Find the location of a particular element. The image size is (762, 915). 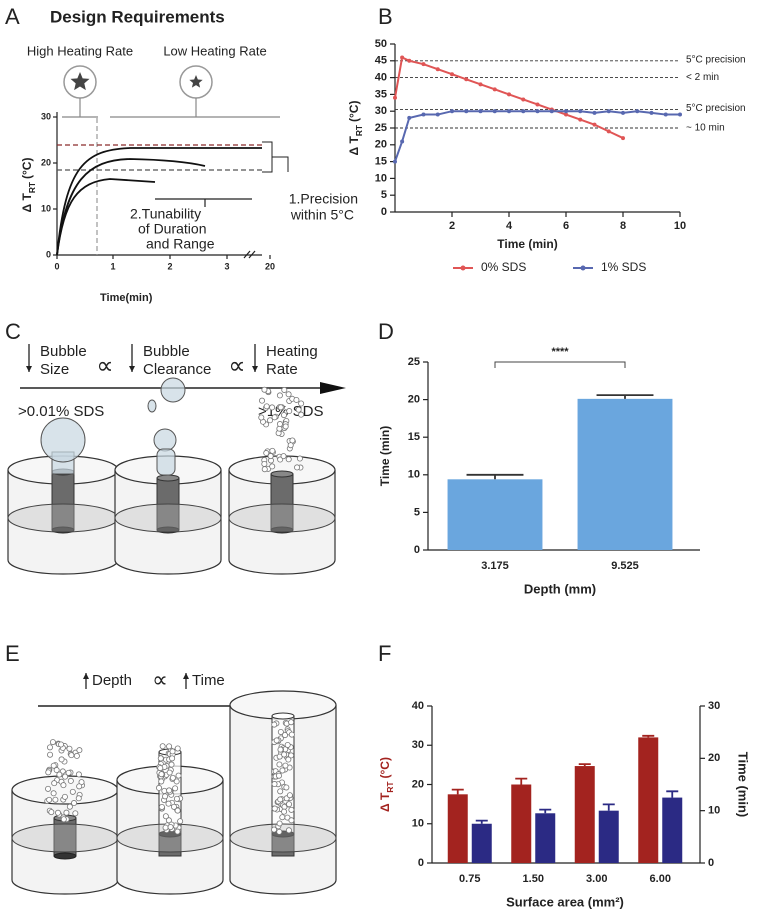

axis-break is located at coordinates (252, 254).